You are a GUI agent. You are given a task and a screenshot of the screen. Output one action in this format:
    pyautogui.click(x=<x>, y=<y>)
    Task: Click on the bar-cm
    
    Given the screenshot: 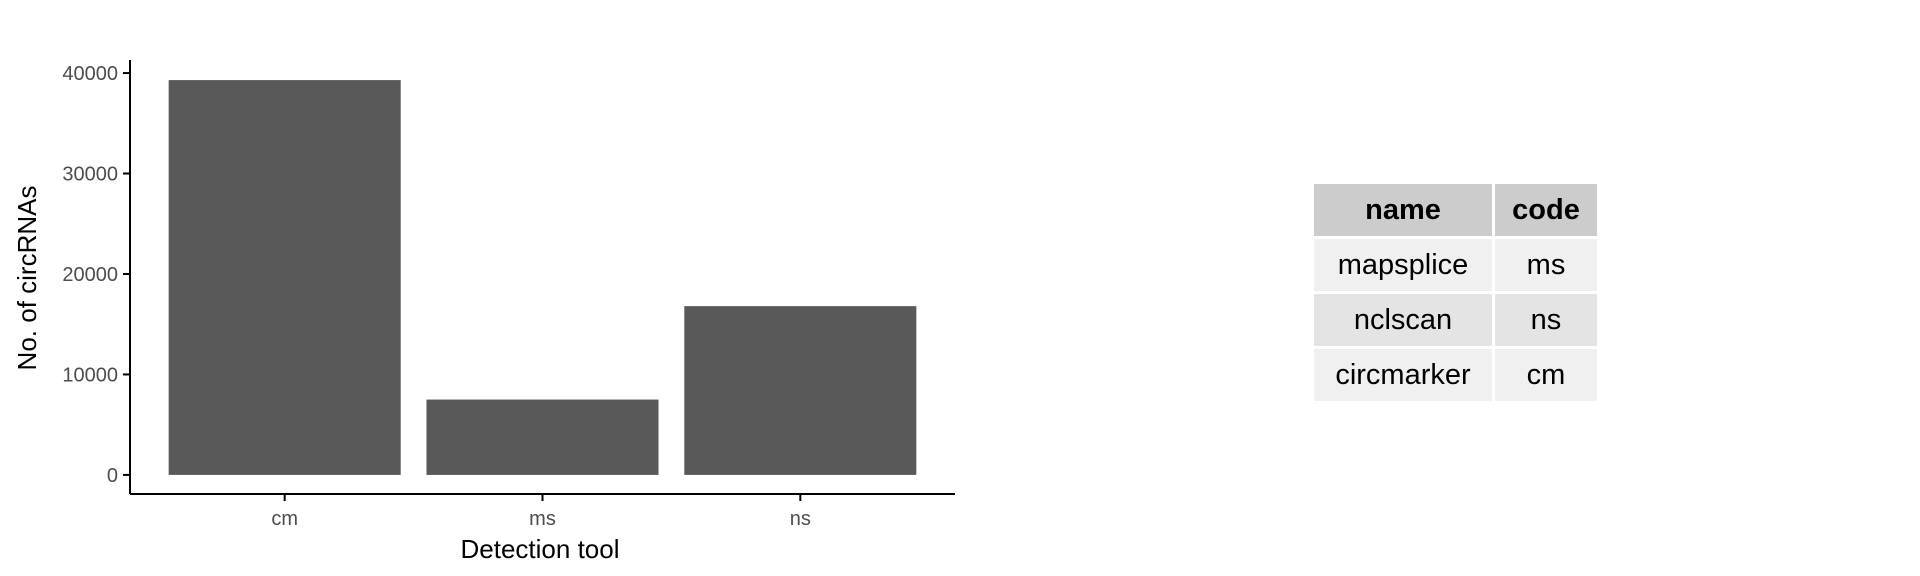 What is the action you would take?
    pyautogui.click(x=284, y=277)
    